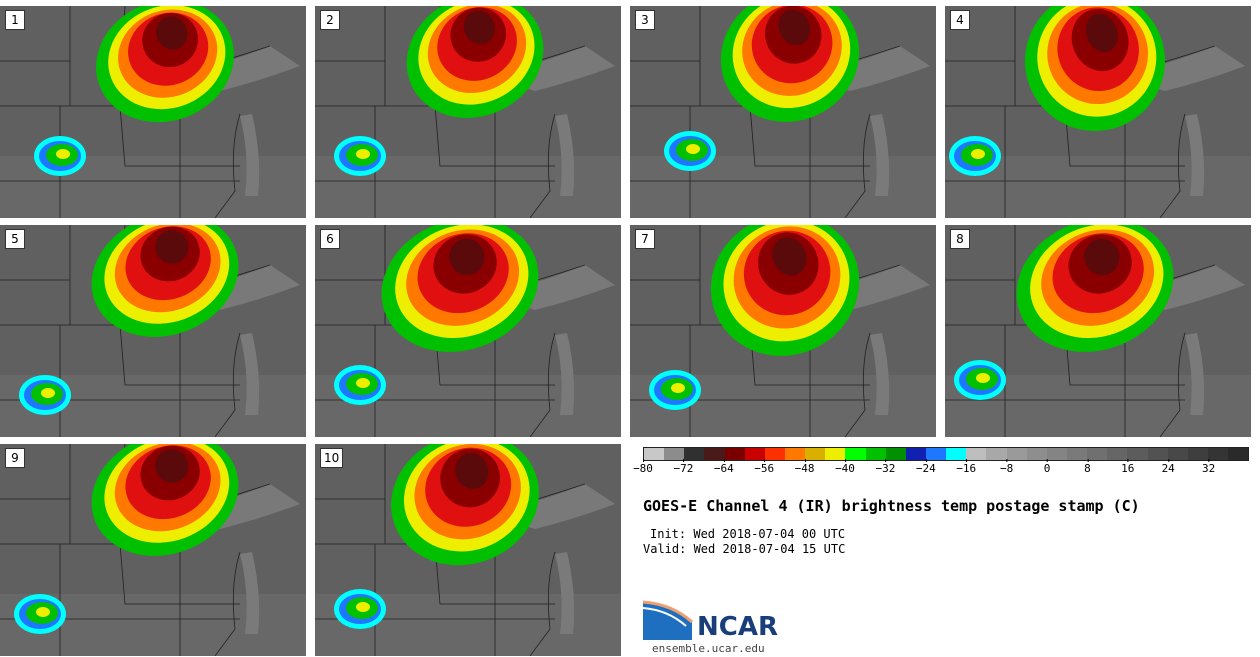 The height and width of the screenshot is (657, 1260). What do you see at coordinates (1208, 467) in the screenshot?
I see `colorbar-tick-label: 32` at bounding box center [1208, 467].